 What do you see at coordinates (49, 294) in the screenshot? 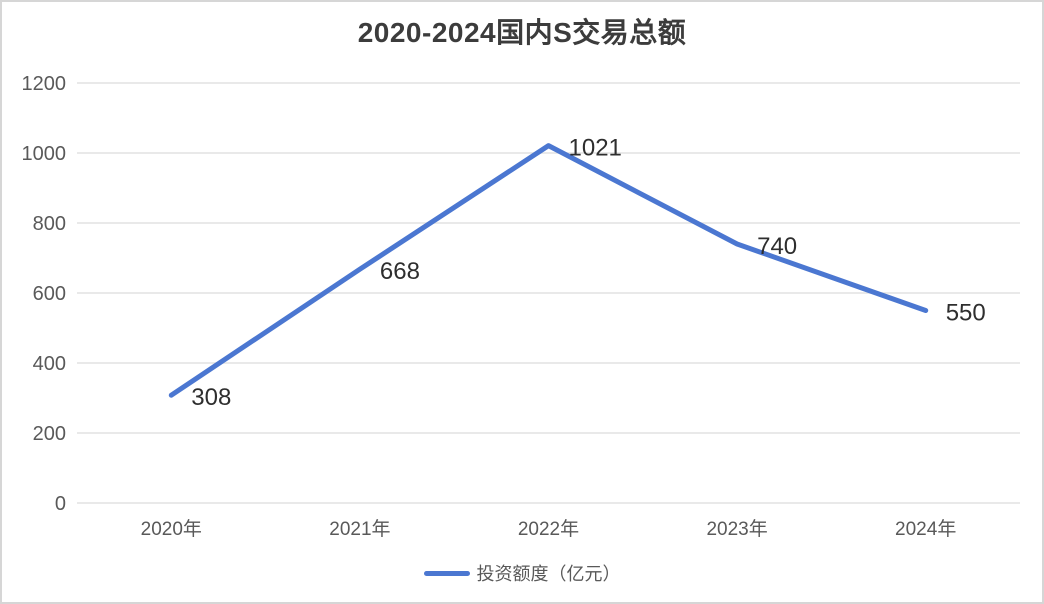
I see `y-axis-tick-label: 600` at bounding box center [49, 294].